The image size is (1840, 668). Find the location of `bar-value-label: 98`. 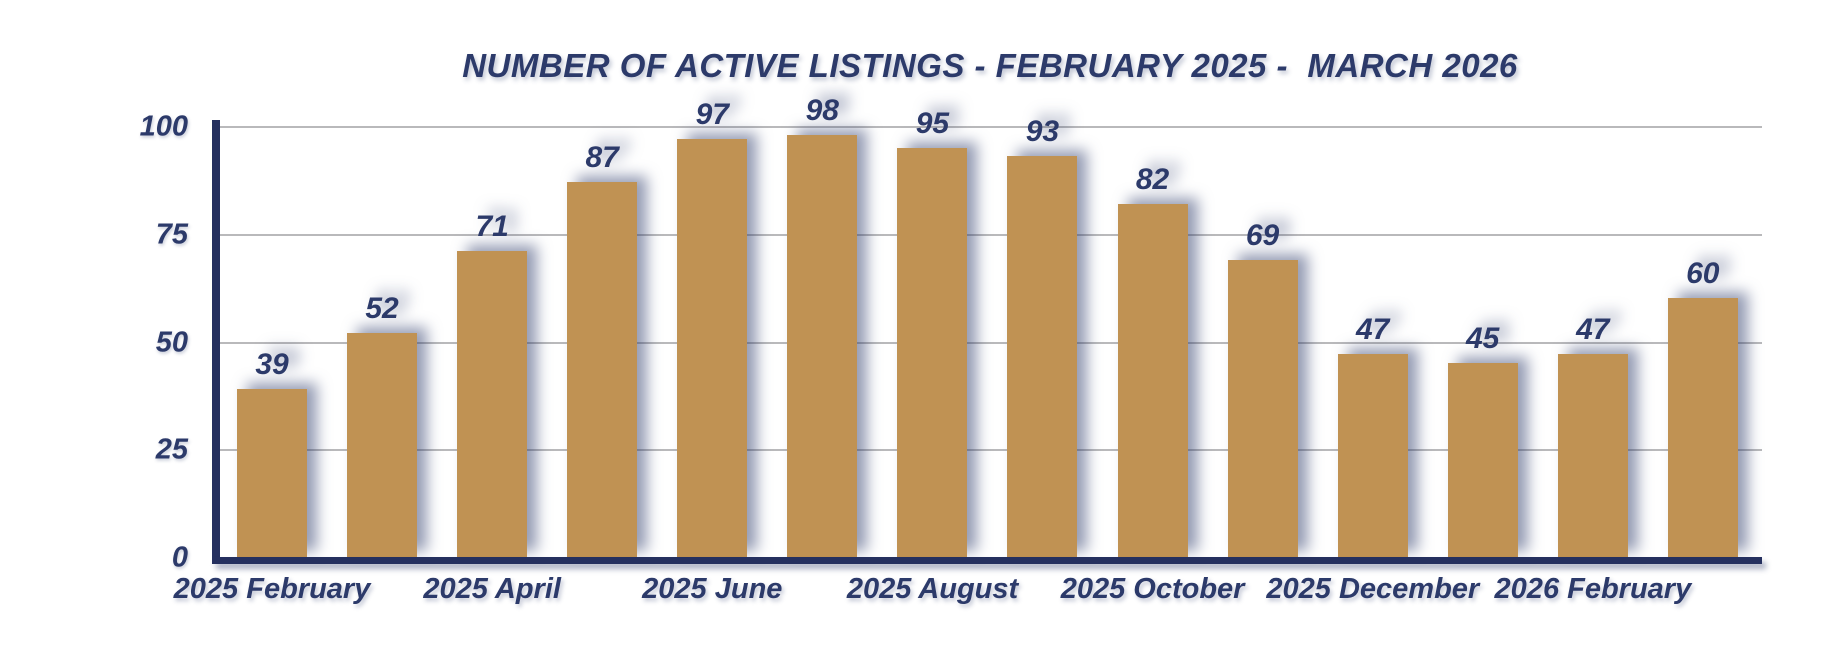

bar-value-label: 98 is located at coordinates (822, 110).